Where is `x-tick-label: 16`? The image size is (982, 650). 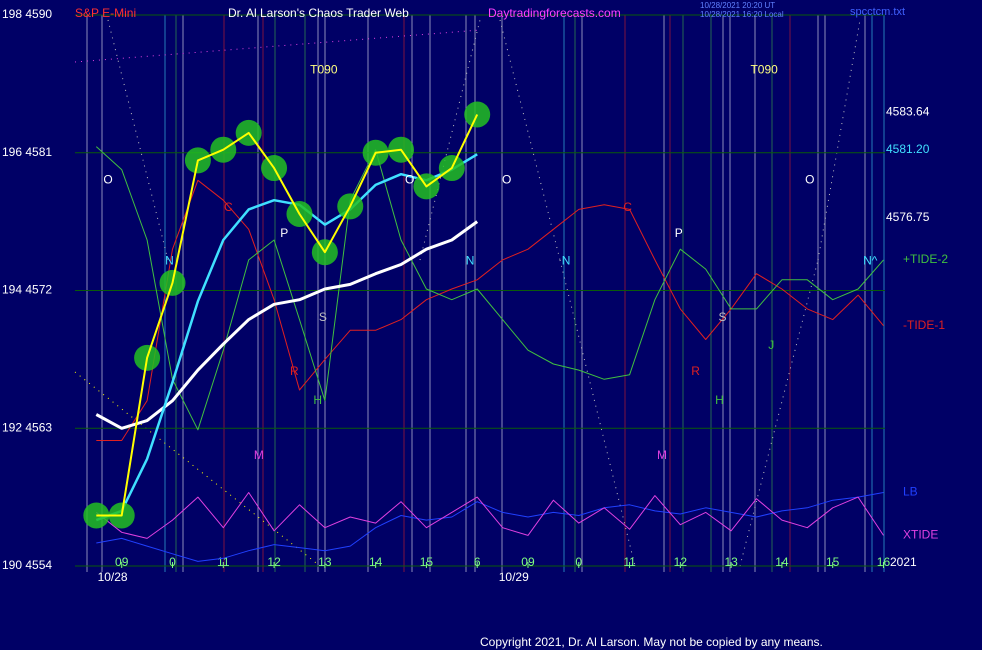
x-tick-label: 16 is located at coordinates (884, 562).